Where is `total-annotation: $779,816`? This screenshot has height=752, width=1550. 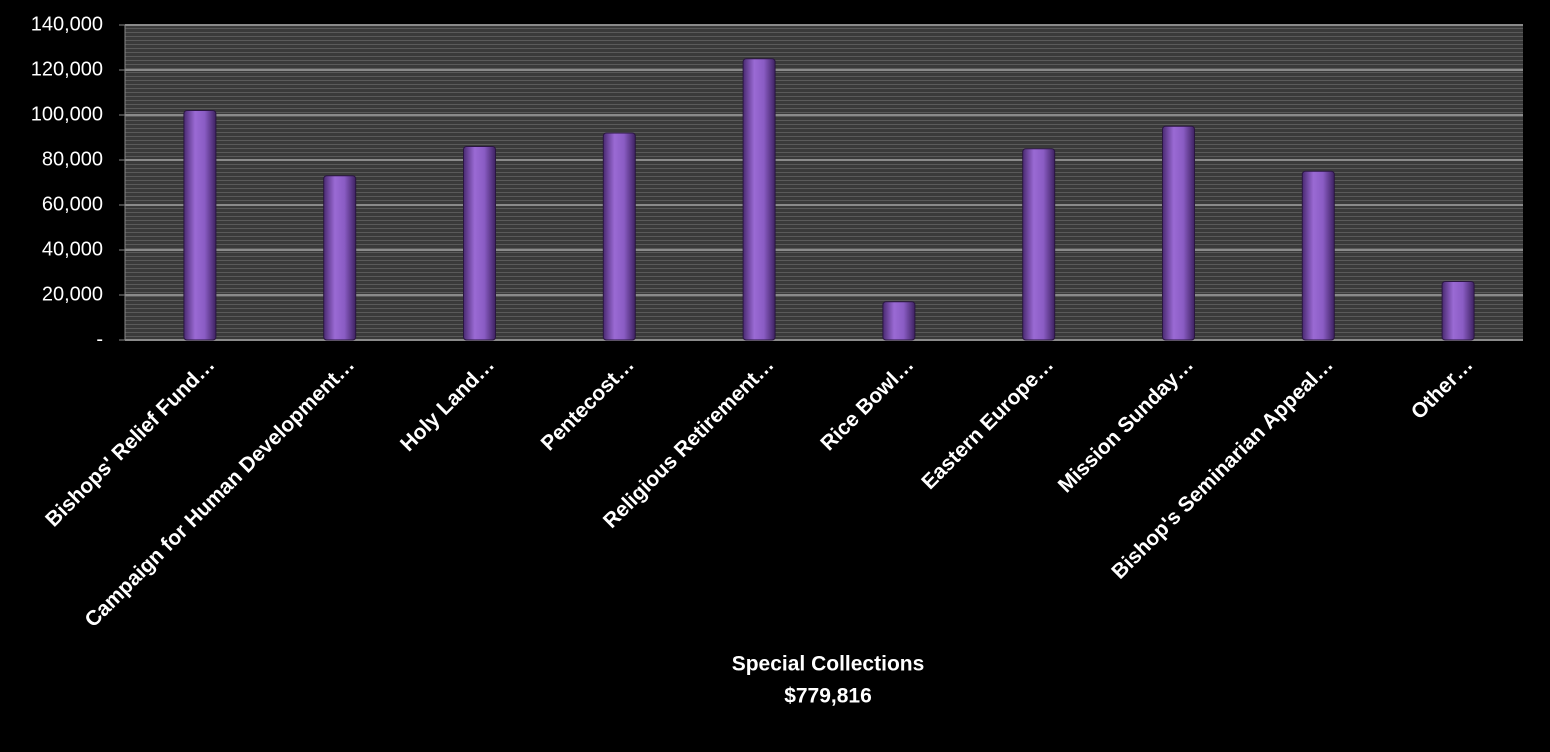 total-annotation: $779,816 is located at coordinates (828, 696).